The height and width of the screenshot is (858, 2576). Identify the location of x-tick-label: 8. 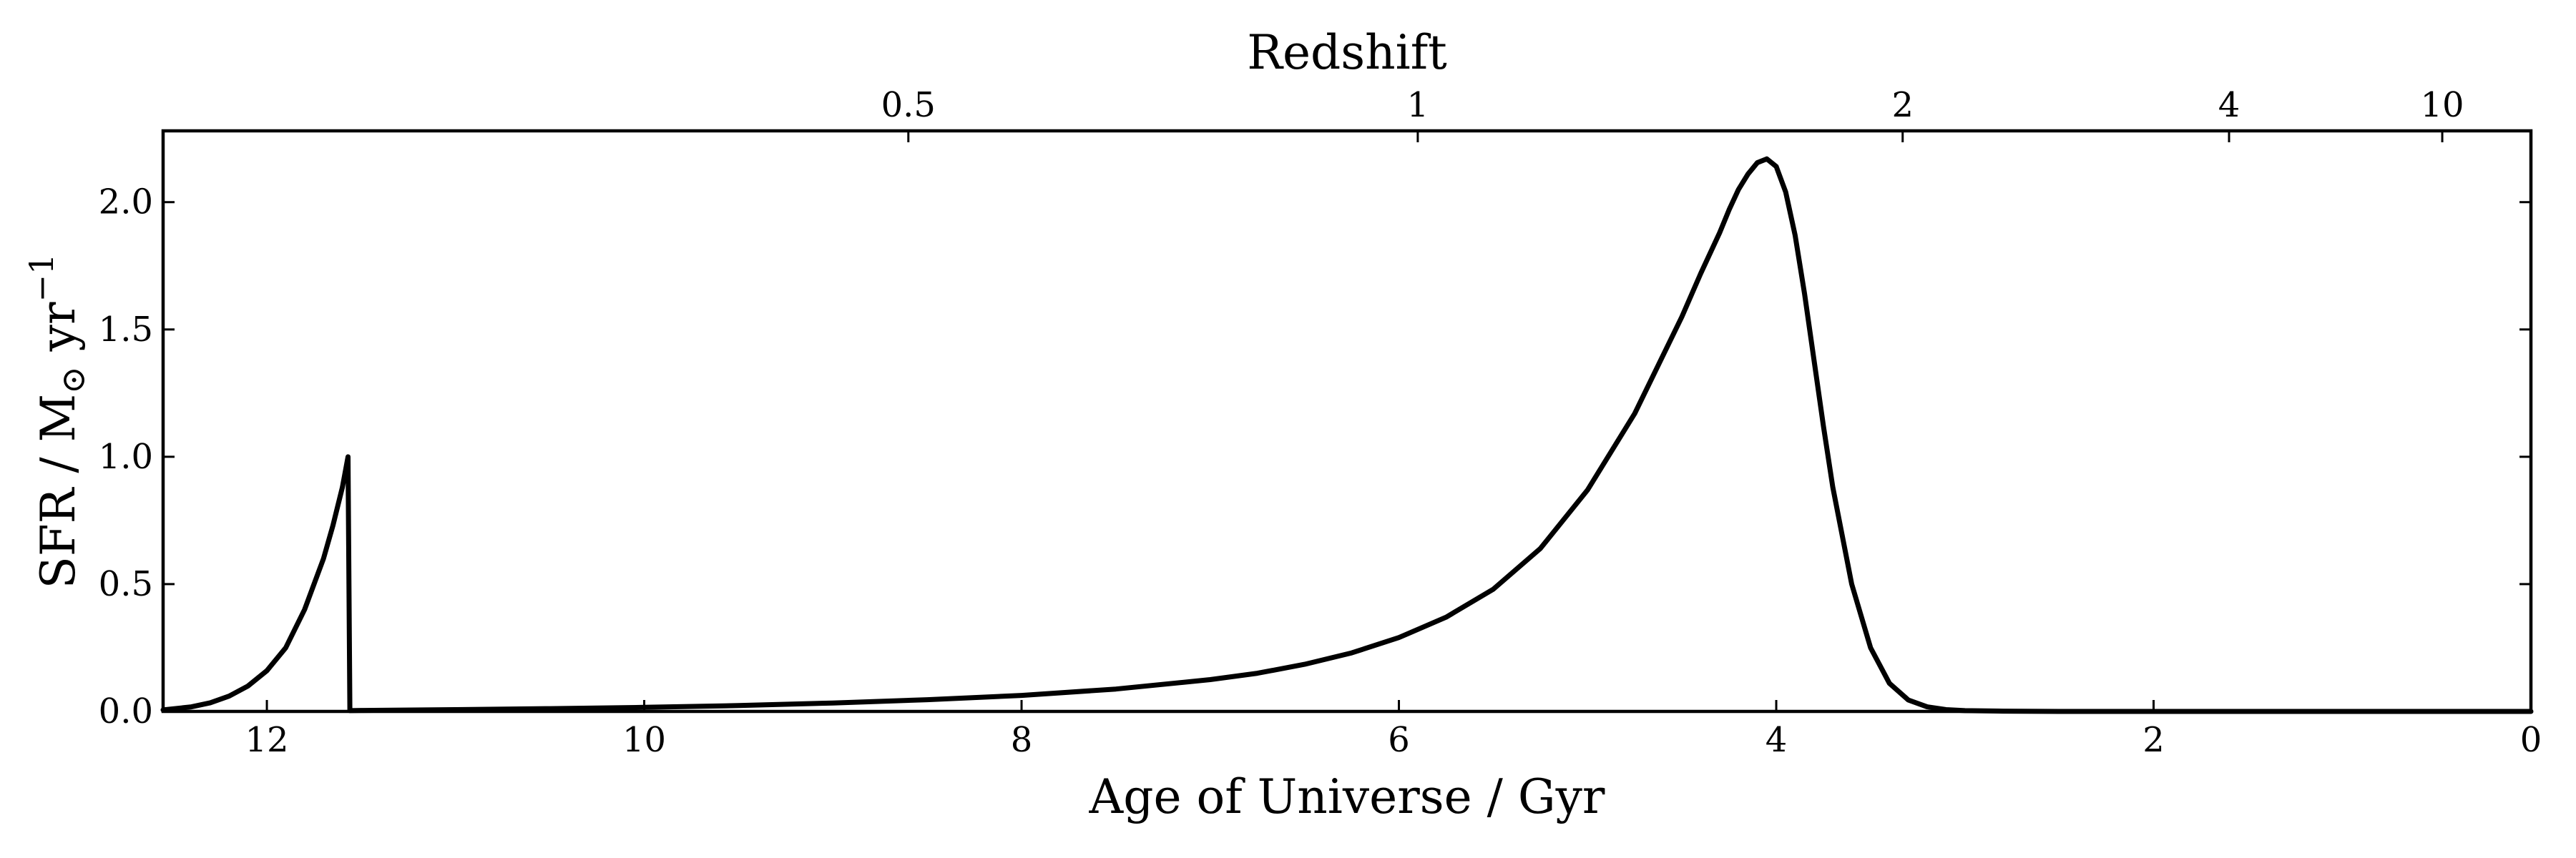
(1022, 740).